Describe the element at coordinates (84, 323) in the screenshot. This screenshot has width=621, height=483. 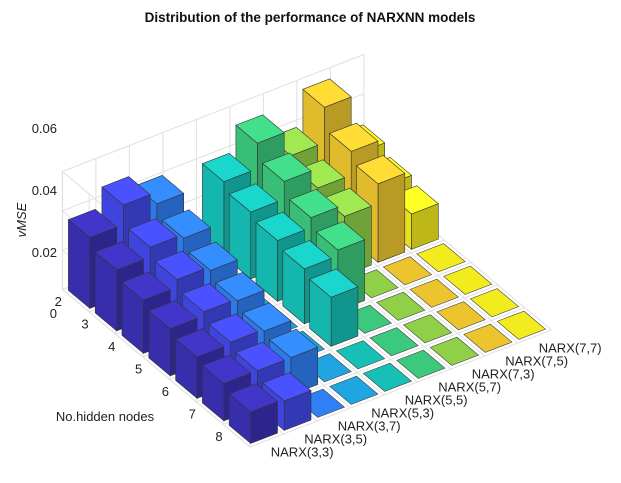
I see `y-tick-label: 3` at that location.